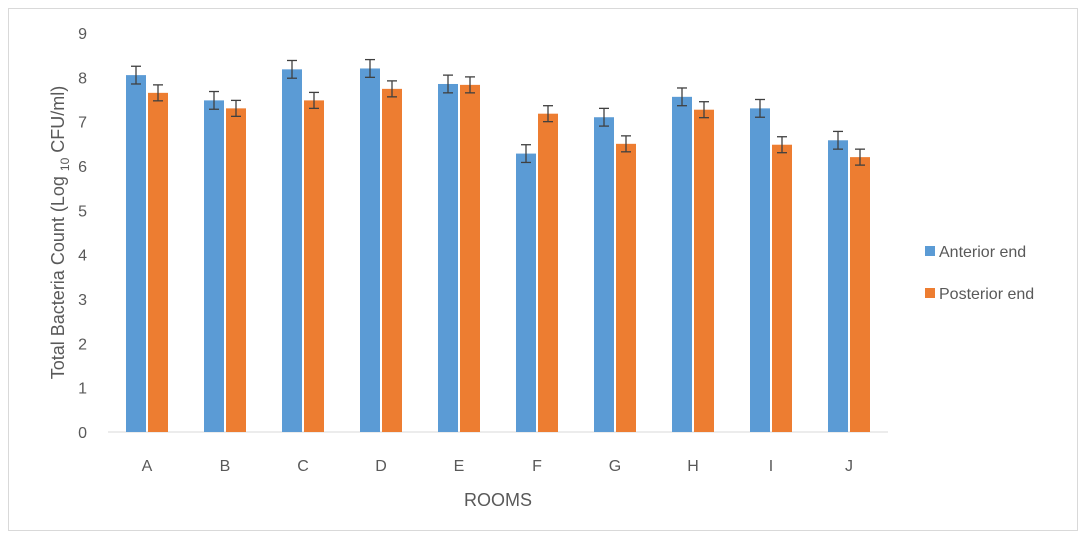 Image resolution: width=1086 pixels, height=539 pixels. Describe the element at coordinates (225, 466) in the screenshot. I see `x-tick-label: B` at that location.